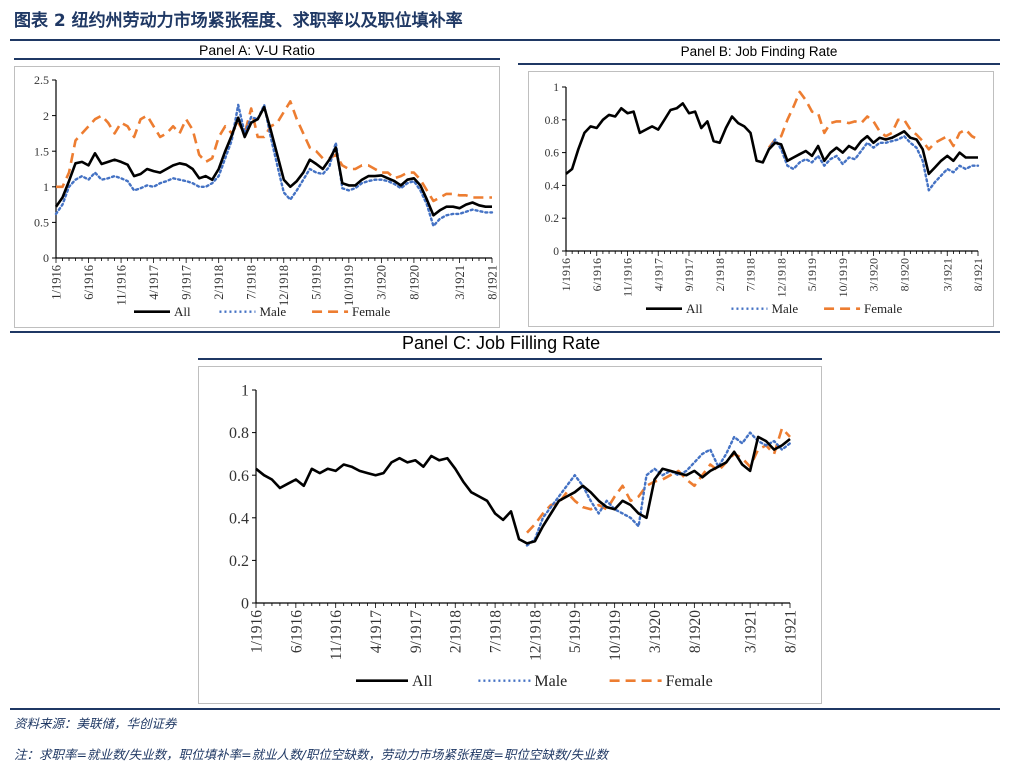  What do you see at coordinates (505, 40) in the screenshot?
I see `title-rule` at bounding box center [505, 40].